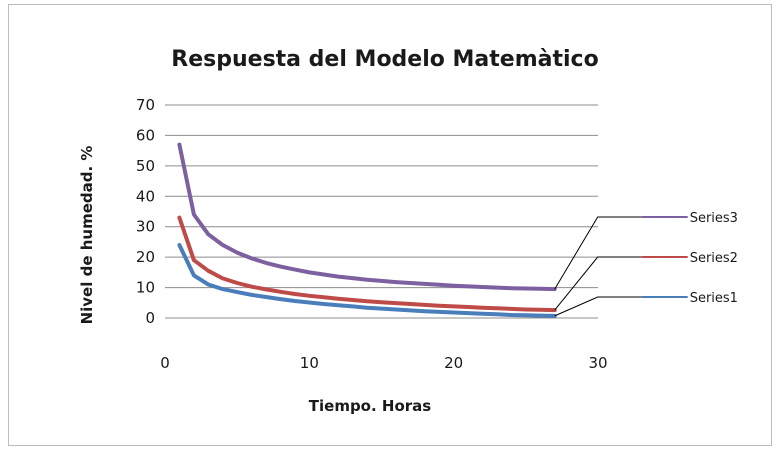 The height and width of the screenshot is (449, 776). I want to click on y-tick-label: 30, so click(145, 227).